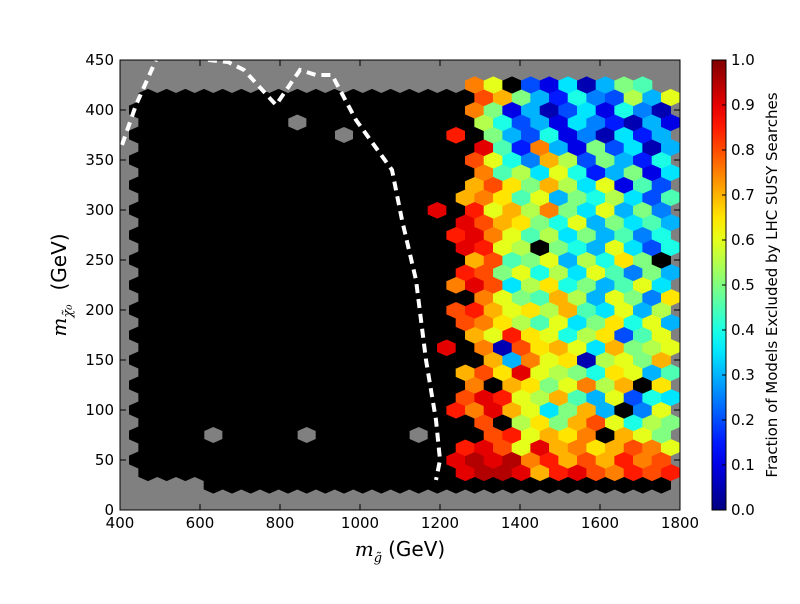 This screenshot has width=800, height=604. Describe the element at coordinates (743, 330) in the screenshot. I see `colorbar-tick-label: 0.4` at that location.